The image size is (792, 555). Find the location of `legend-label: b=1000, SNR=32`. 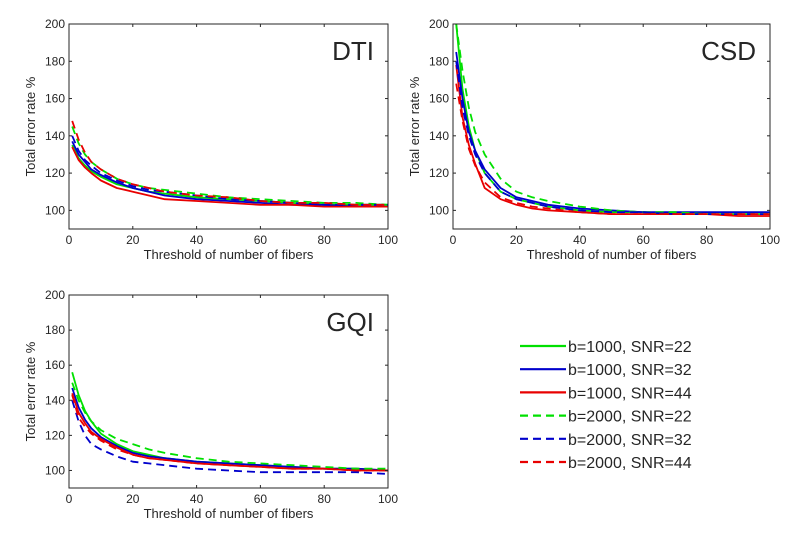

legend-label: b=1000, SNR=32 is located at coordinates (630, 370).